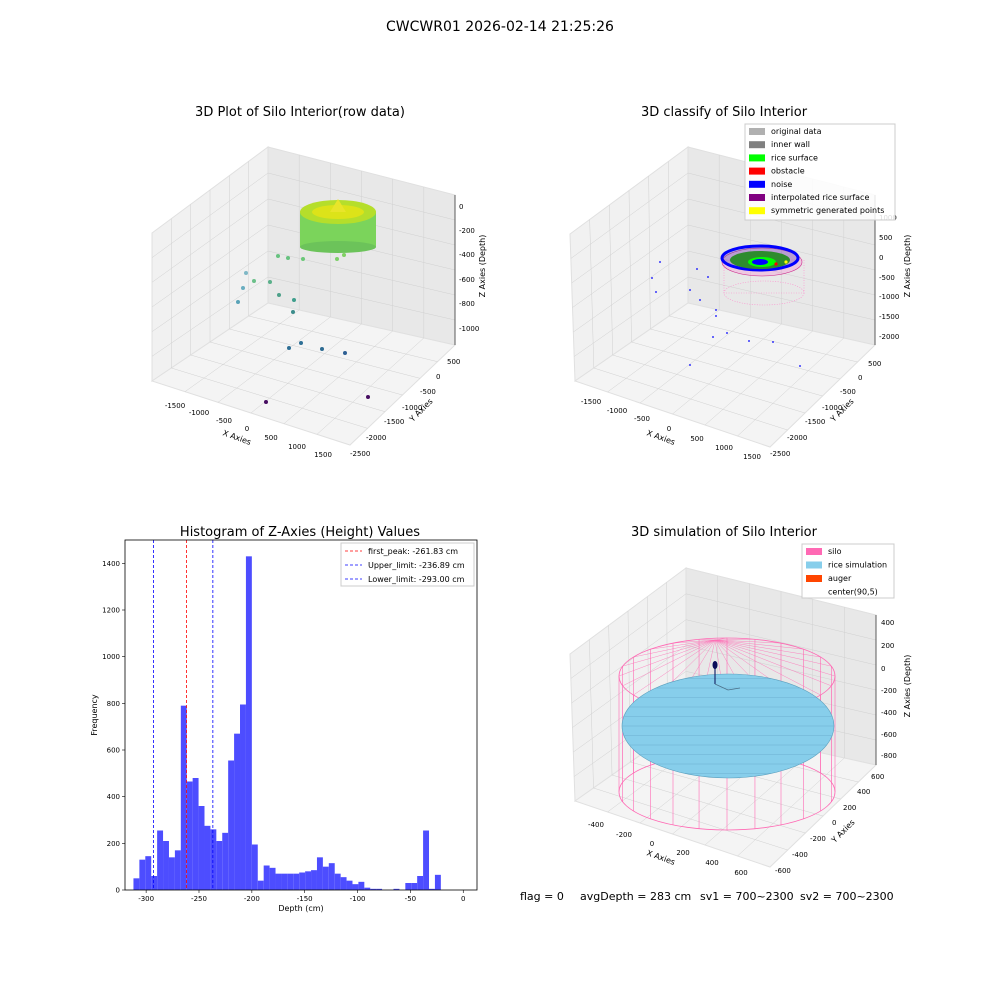 This screenshot has width=1000, height=1000. What do you see at coordinates (783, 871) in the screenshot?
I see `y-tick: -600` at bounding box center [783, 871].